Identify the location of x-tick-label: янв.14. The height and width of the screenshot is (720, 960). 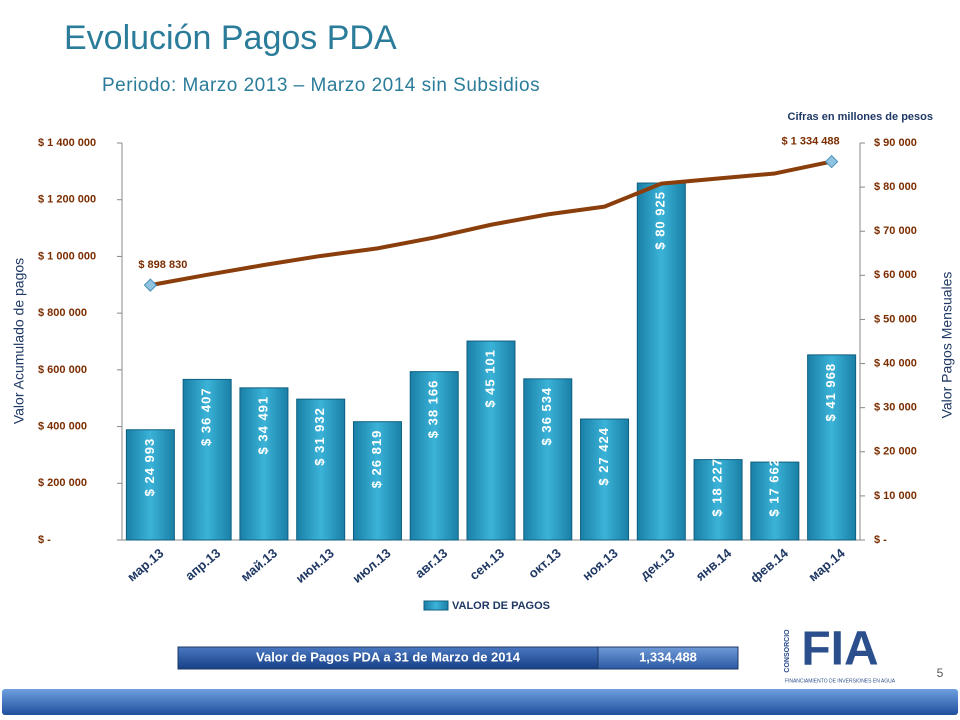
(714, 564).